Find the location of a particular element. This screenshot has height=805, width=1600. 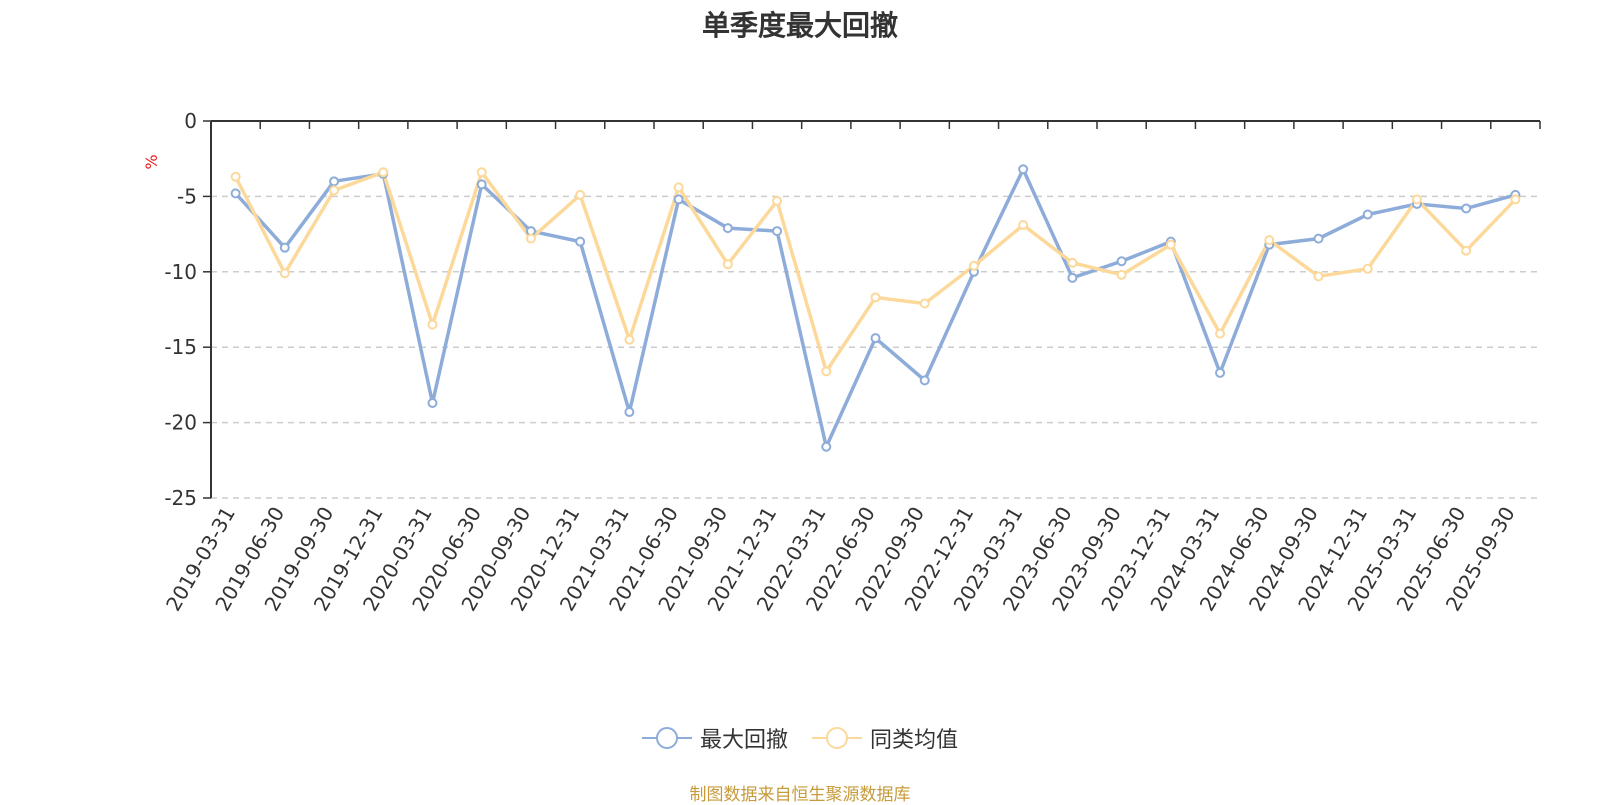

y-tick-label: -25 is located at coordinates (180, 498).